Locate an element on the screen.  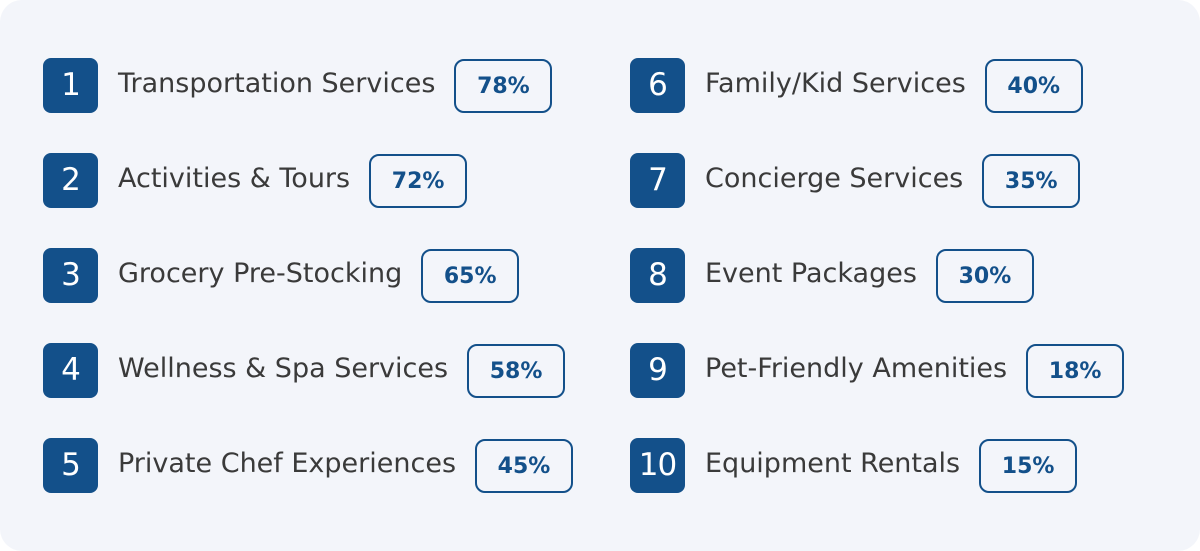
percent-badge: 18% is located at coordinates (1075, 371).